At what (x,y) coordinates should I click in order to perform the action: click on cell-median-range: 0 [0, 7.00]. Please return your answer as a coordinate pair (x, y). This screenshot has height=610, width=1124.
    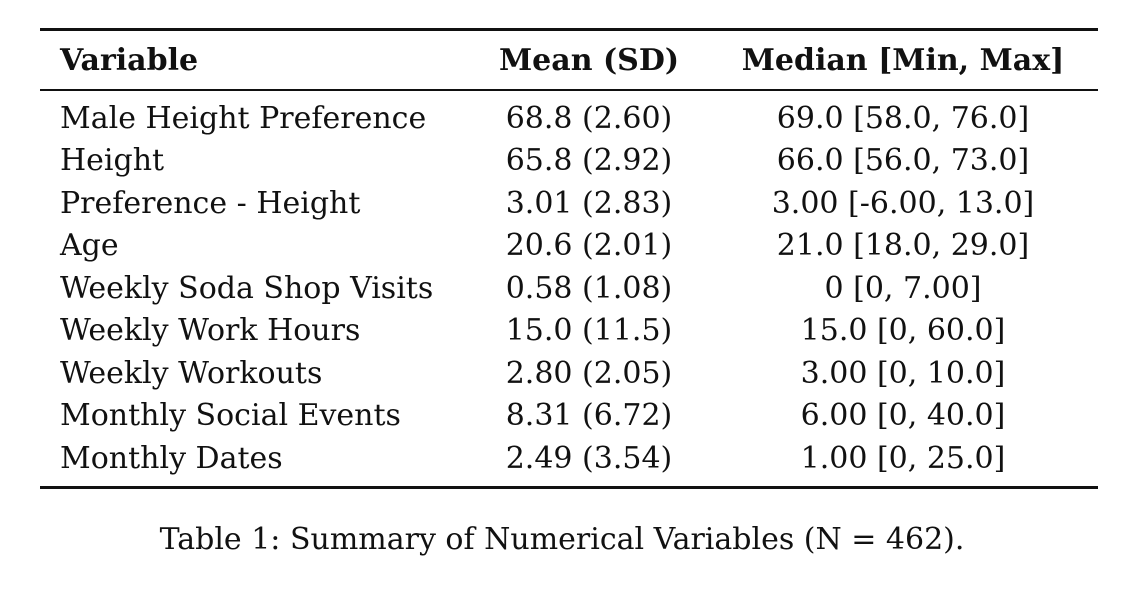
    Looking at the image, I should click on (903, 288).